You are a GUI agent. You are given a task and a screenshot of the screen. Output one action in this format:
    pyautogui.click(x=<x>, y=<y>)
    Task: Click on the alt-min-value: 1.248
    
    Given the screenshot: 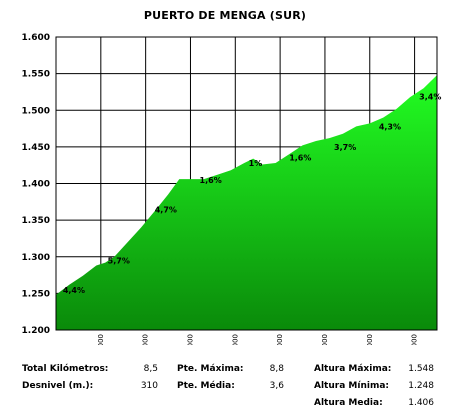 What is the action you would take?
    pyautogui.click(x=421, y=386)
    